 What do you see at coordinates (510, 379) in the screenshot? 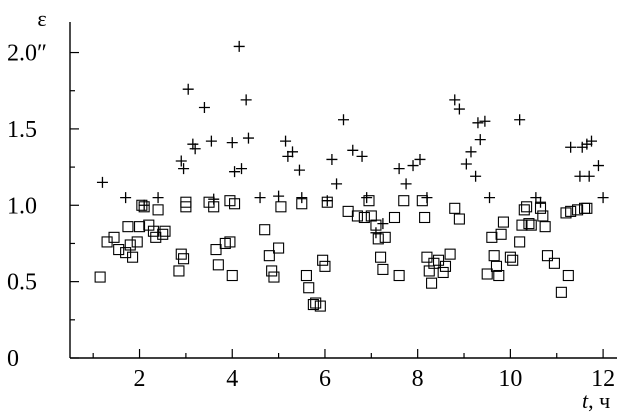
I see `x-tick-label: 10` at bounding box center [510, 379].